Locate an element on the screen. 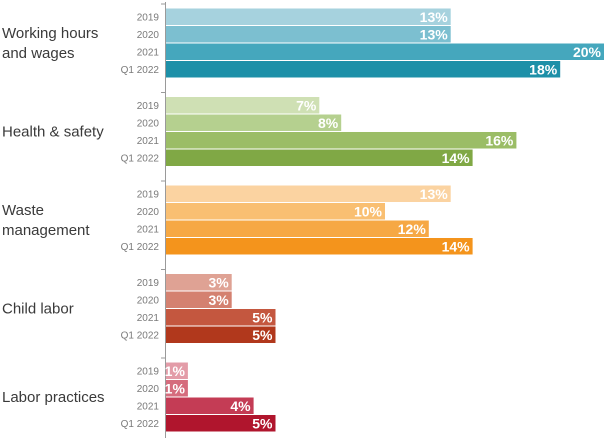  value-label: 8% is located at coordinates (328, 123).